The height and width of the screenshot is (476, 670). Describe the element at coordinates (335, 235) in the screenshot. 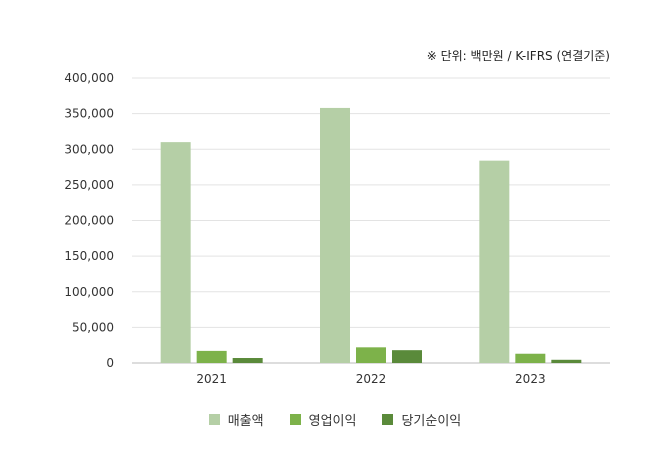

I see `bar-revenue-2022` at that location.